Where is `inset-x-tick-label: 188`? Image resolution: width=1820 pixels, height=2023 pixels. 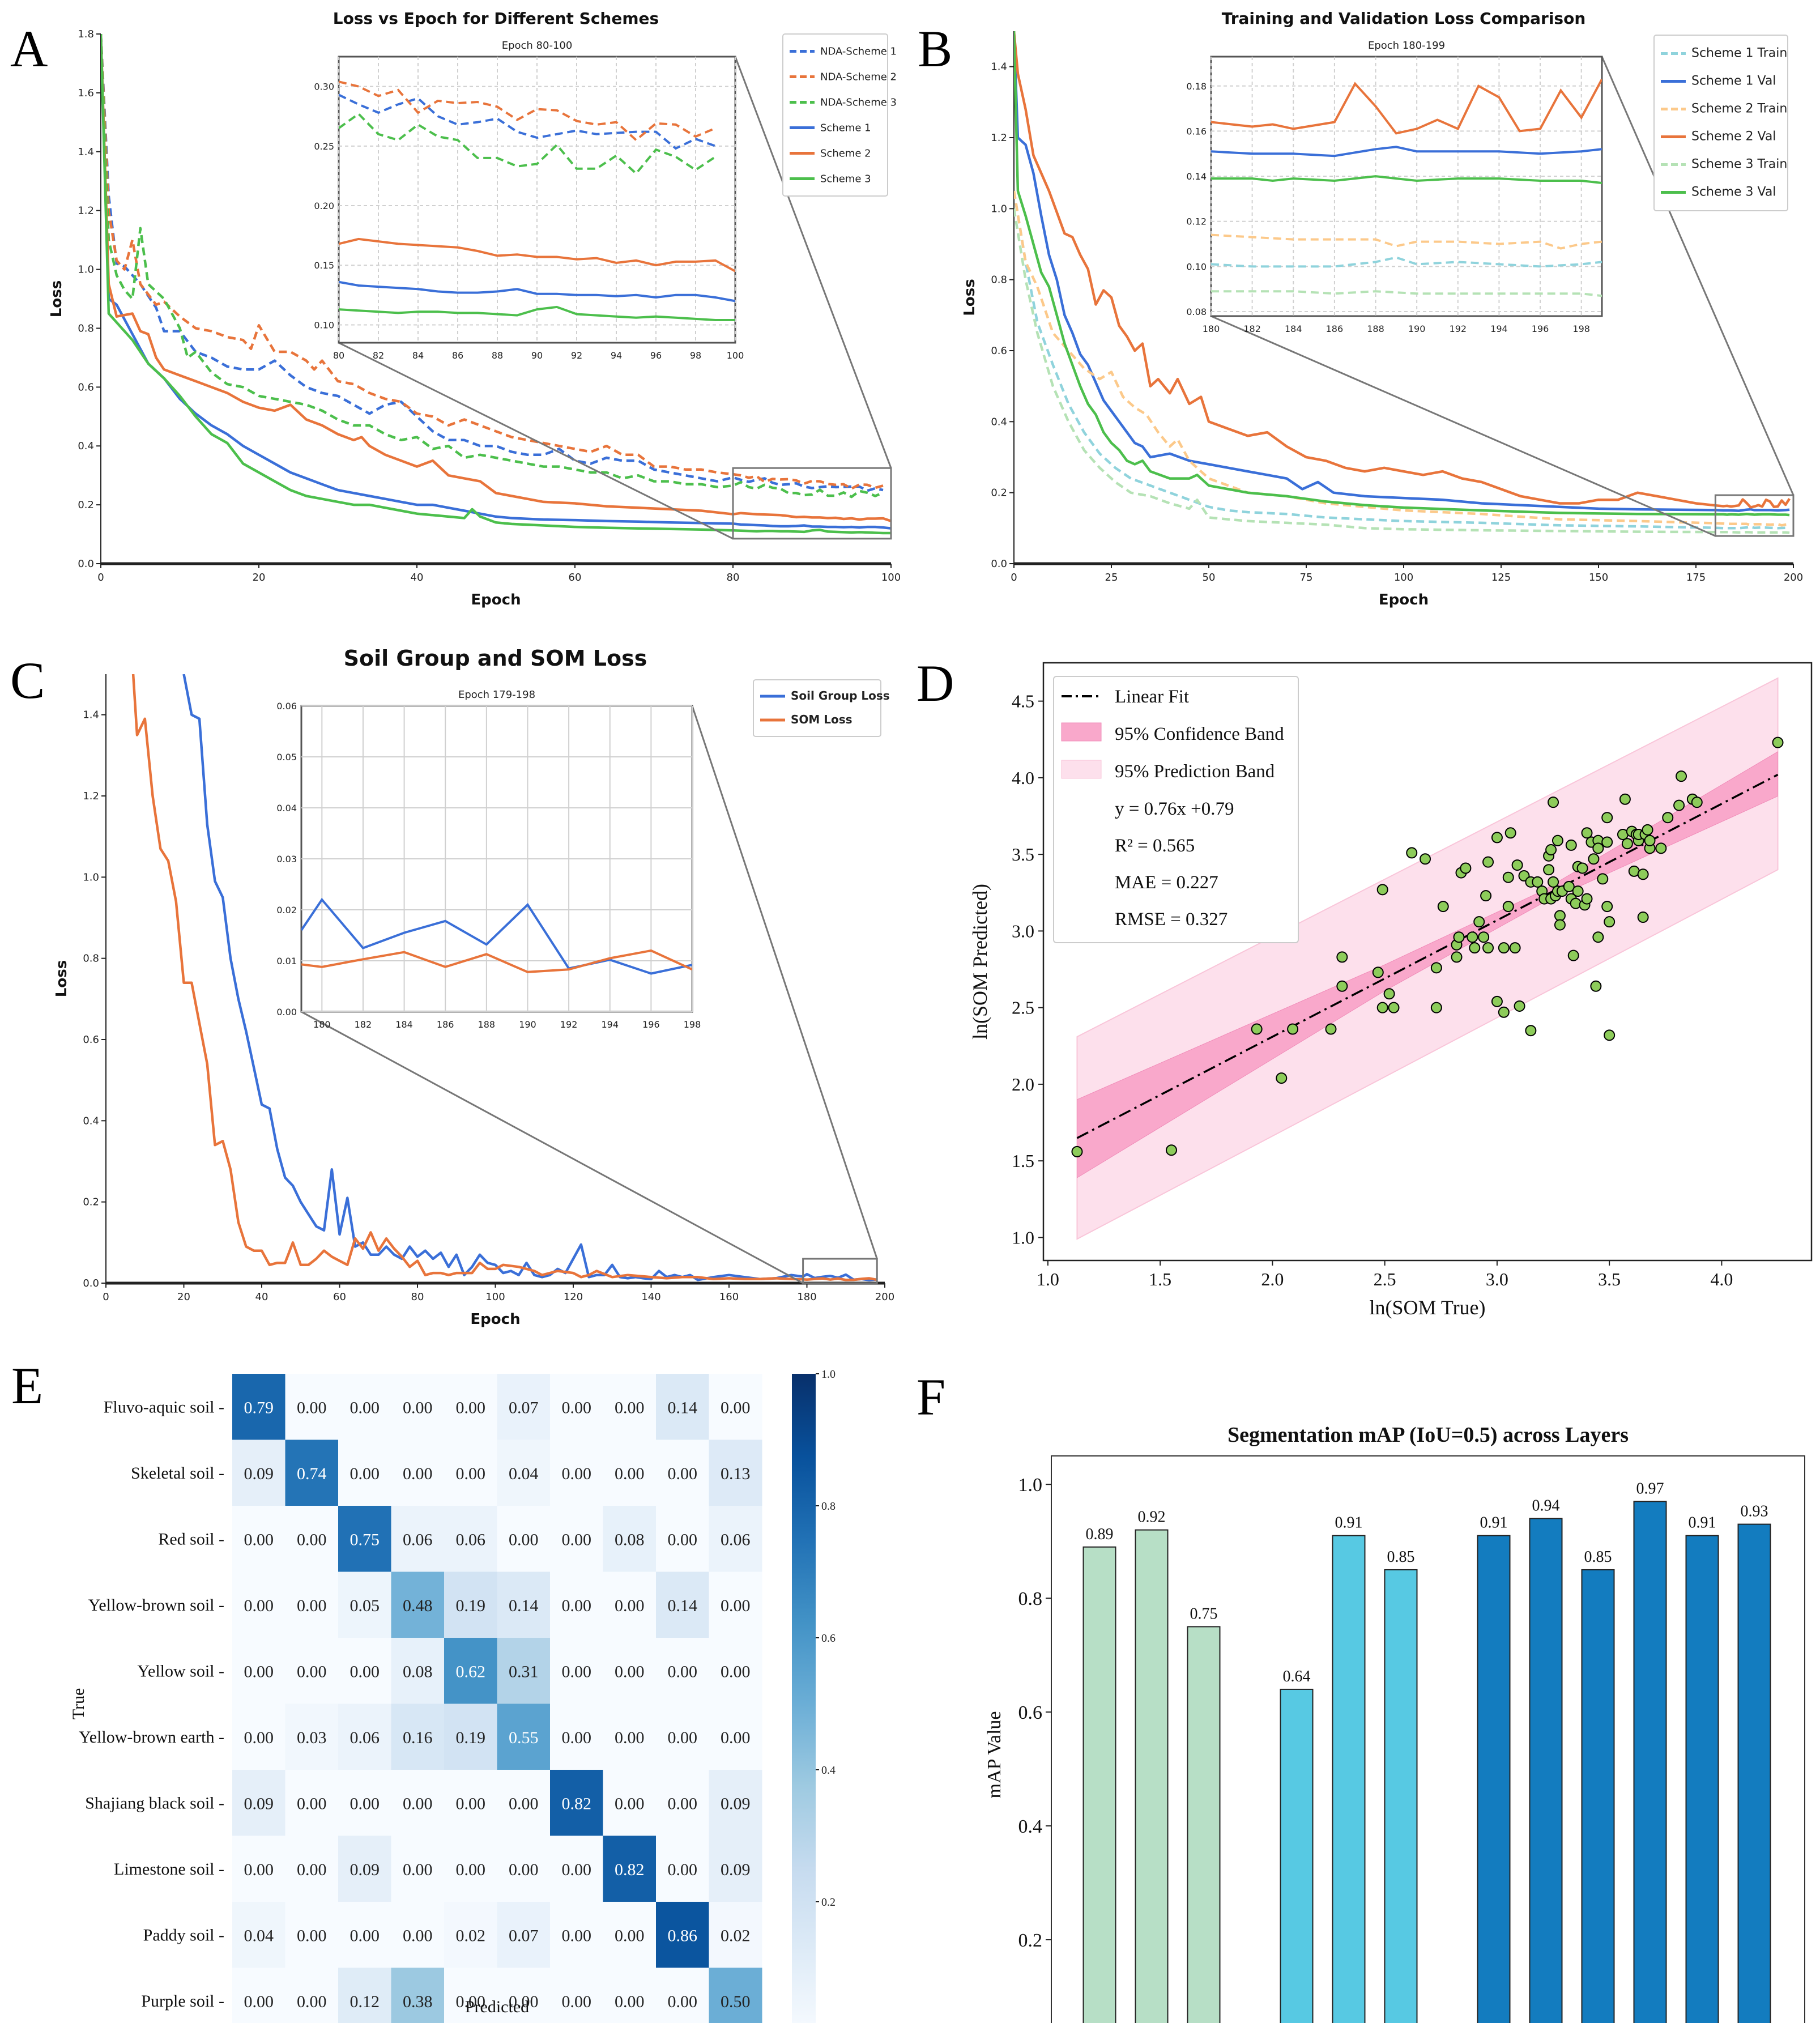
inset-x-tick-label: 188 is located at coordinates (487, 1024).